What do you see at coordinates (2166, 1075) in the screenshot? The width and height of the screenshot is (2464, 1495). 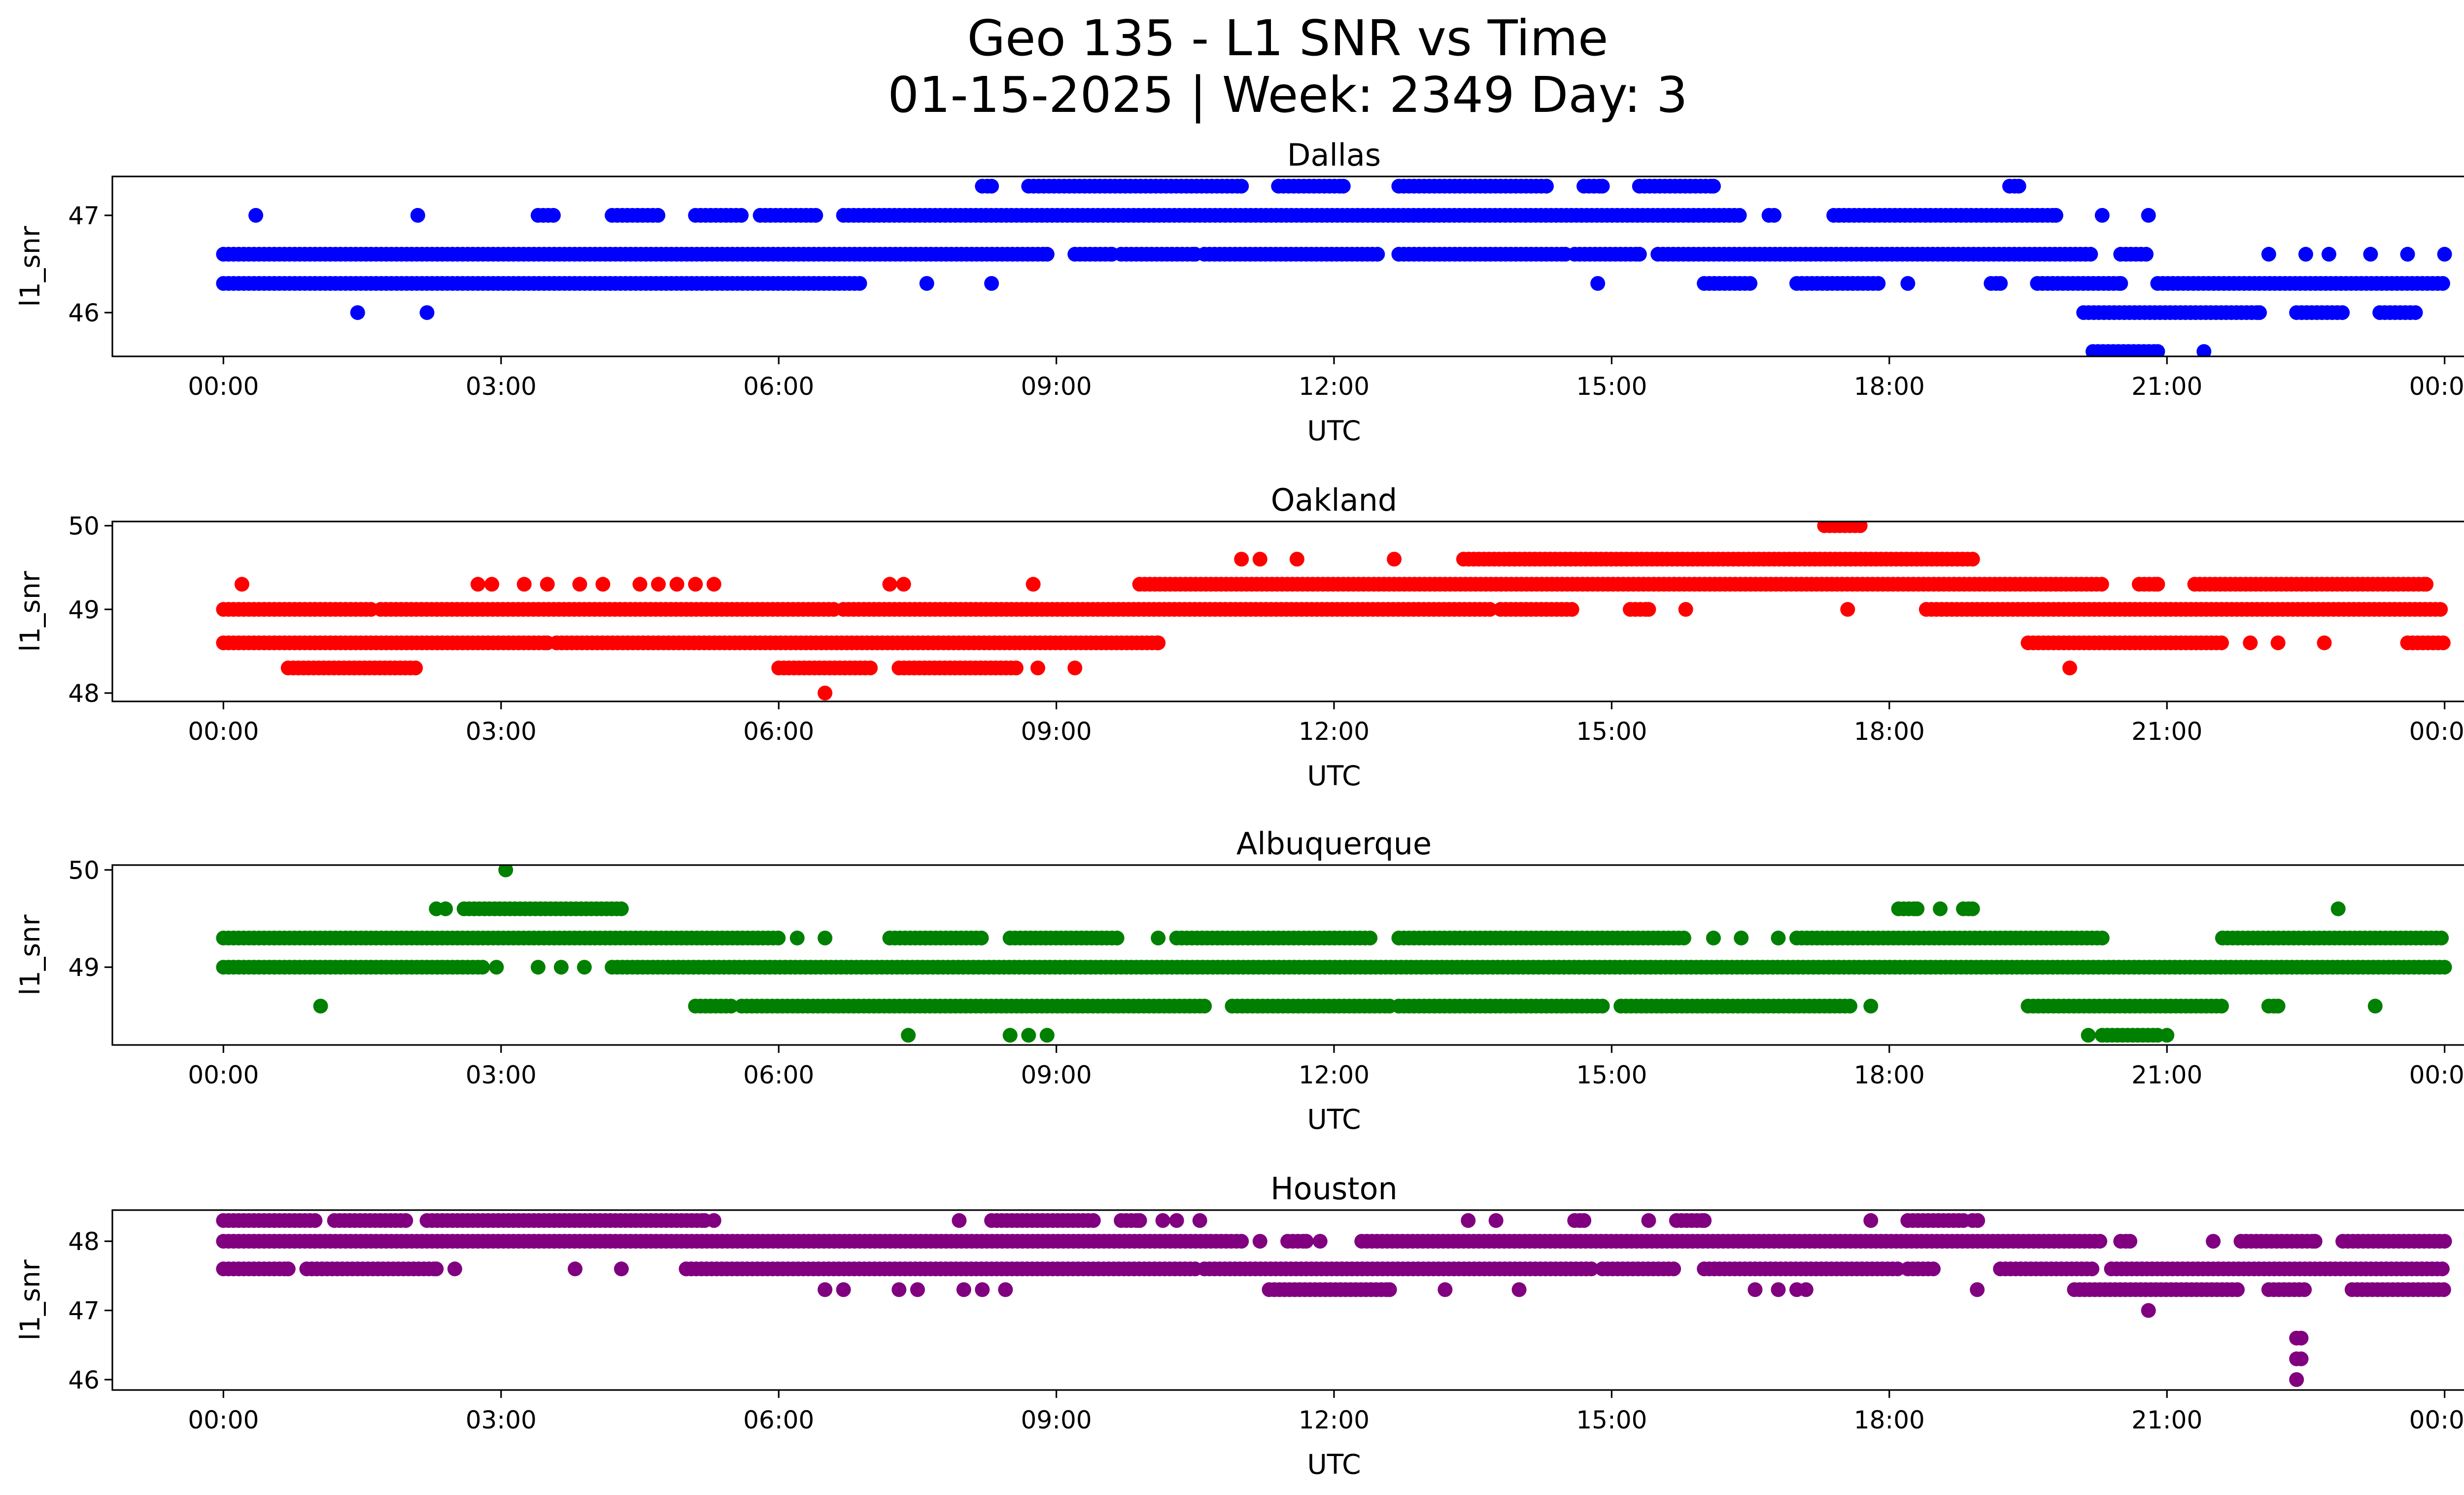 I see `albuquerque-xtick-label: 21:00` at bounding box center [2166, 1075].